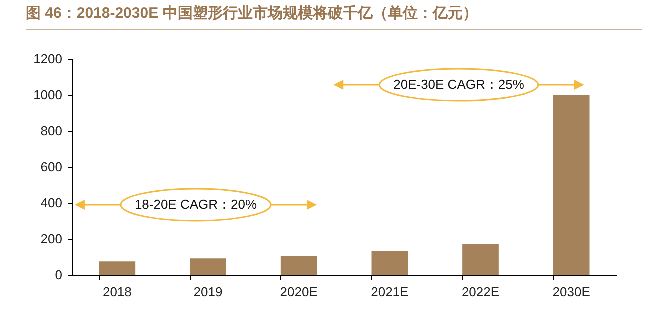  Describe the element at coordinates (208, 292) in the screenshot. I see `x-tick-label: 2019` at that location.